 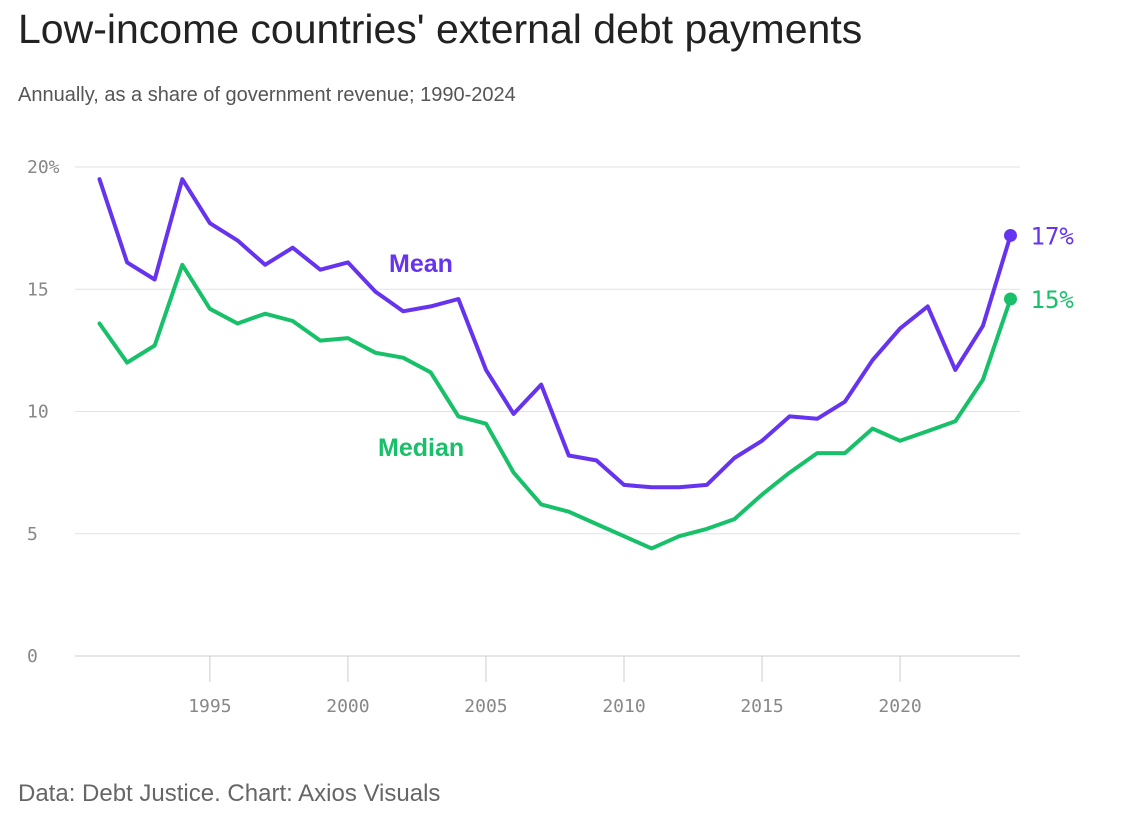 I want to click on series-label-median: Median, so click(x=421, y=448).